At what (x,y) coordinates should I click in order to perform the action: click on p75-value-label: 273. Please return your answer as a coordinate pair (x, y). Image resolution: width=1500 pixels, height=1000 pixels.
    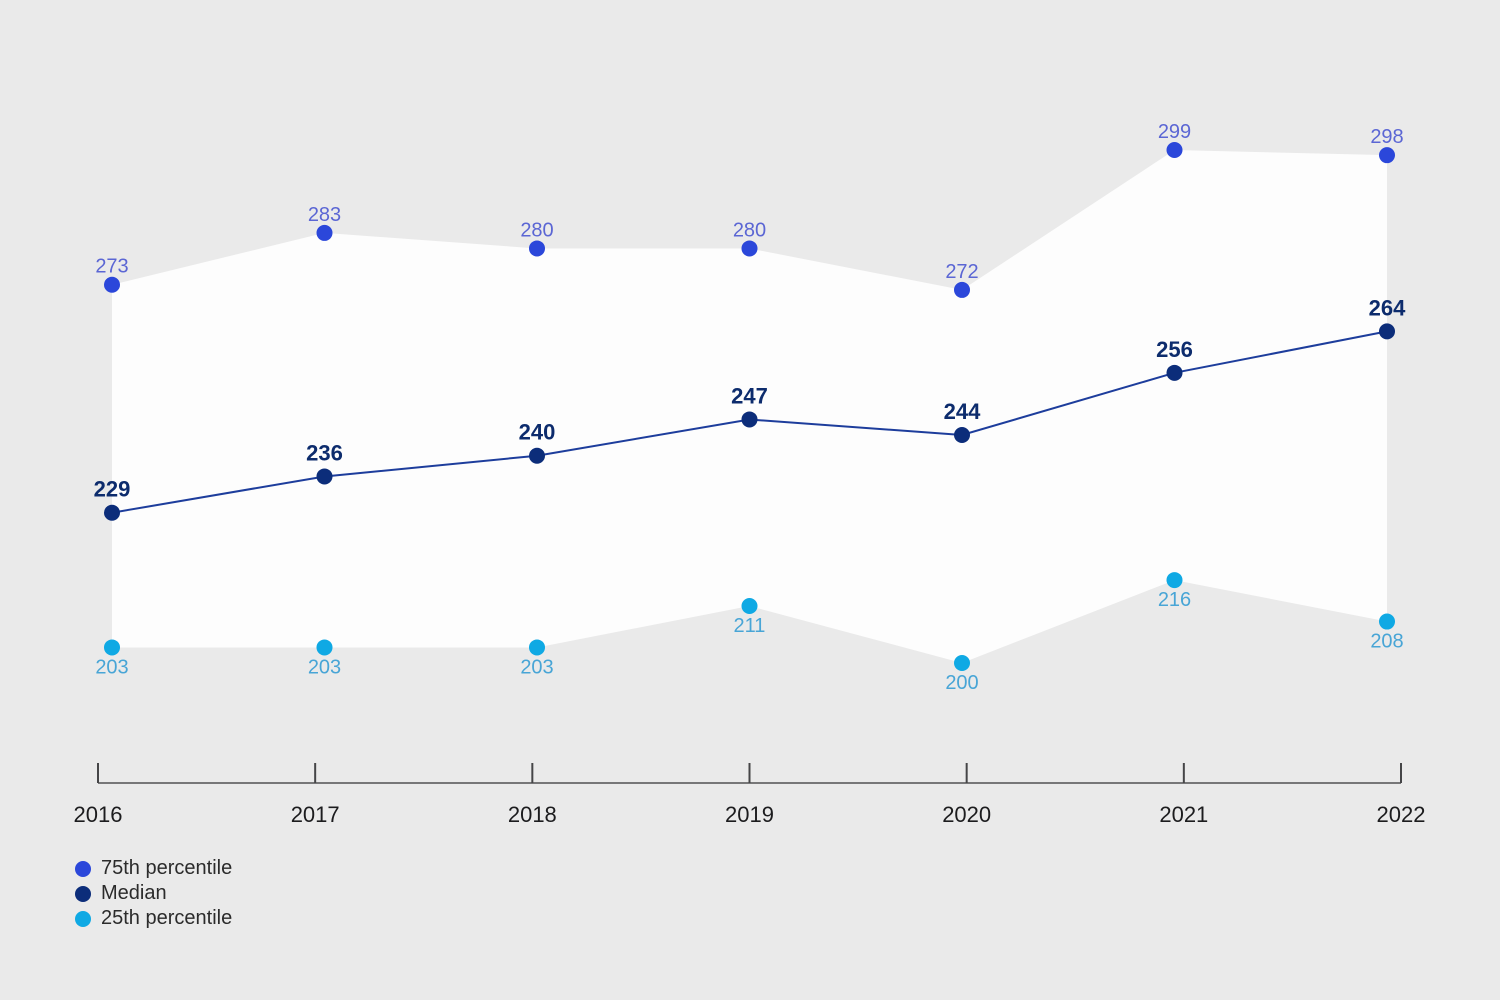
    Looking at the image, I should click on (111, 267).